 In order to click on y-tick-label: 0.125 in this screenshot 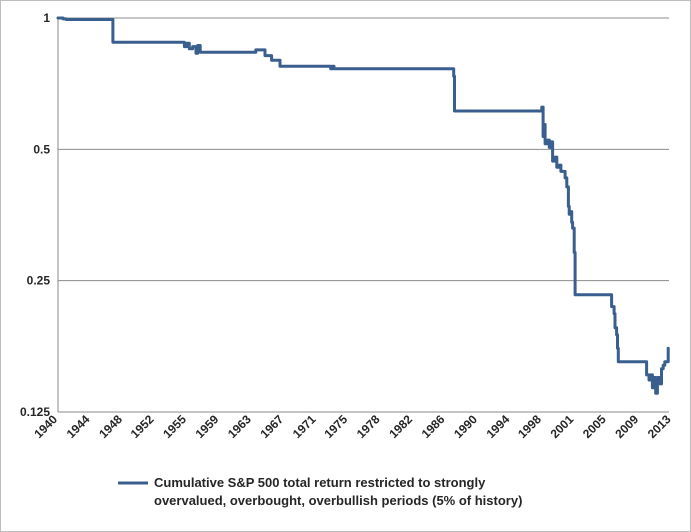, I will do `click(35, 412)`.